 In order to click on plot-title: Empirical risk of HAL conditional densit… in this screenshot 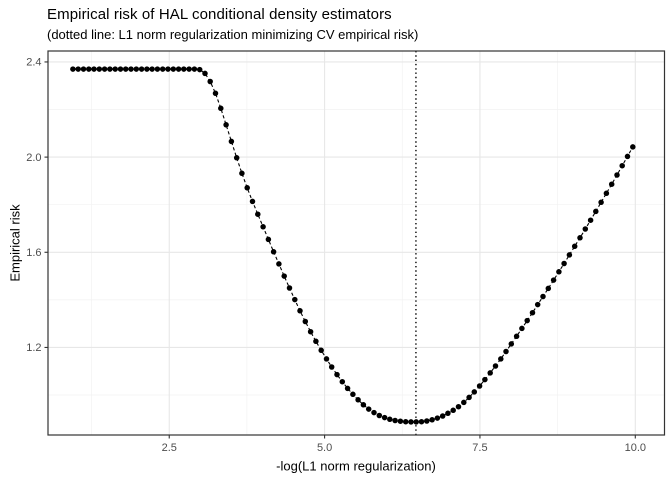, I will do `click(219, 14)`.